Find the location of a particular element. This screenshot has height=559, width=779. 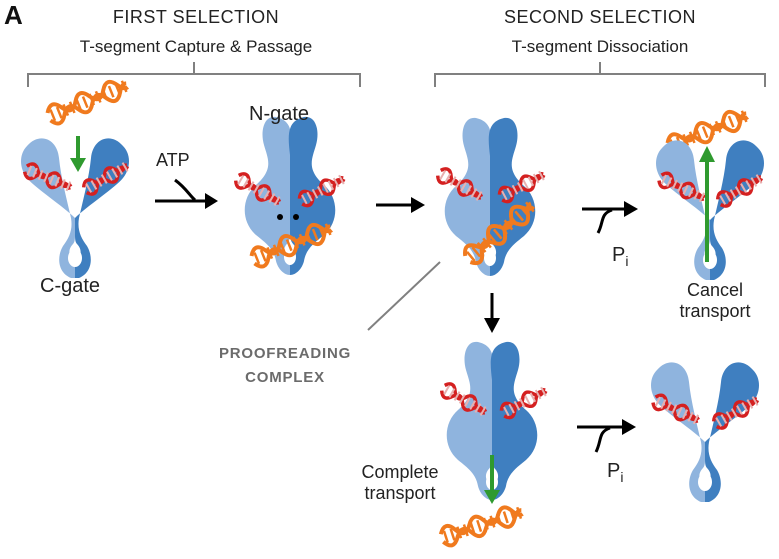

stage6-open-enzyme is located at coordinates (706, 432).